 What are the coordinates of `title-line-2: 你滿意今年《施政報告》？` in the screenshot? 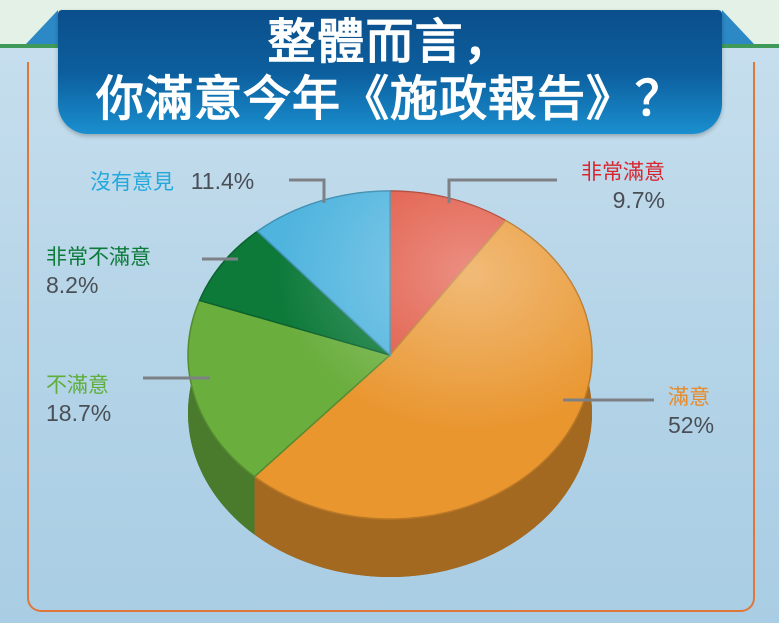 It's located at (389, 99).